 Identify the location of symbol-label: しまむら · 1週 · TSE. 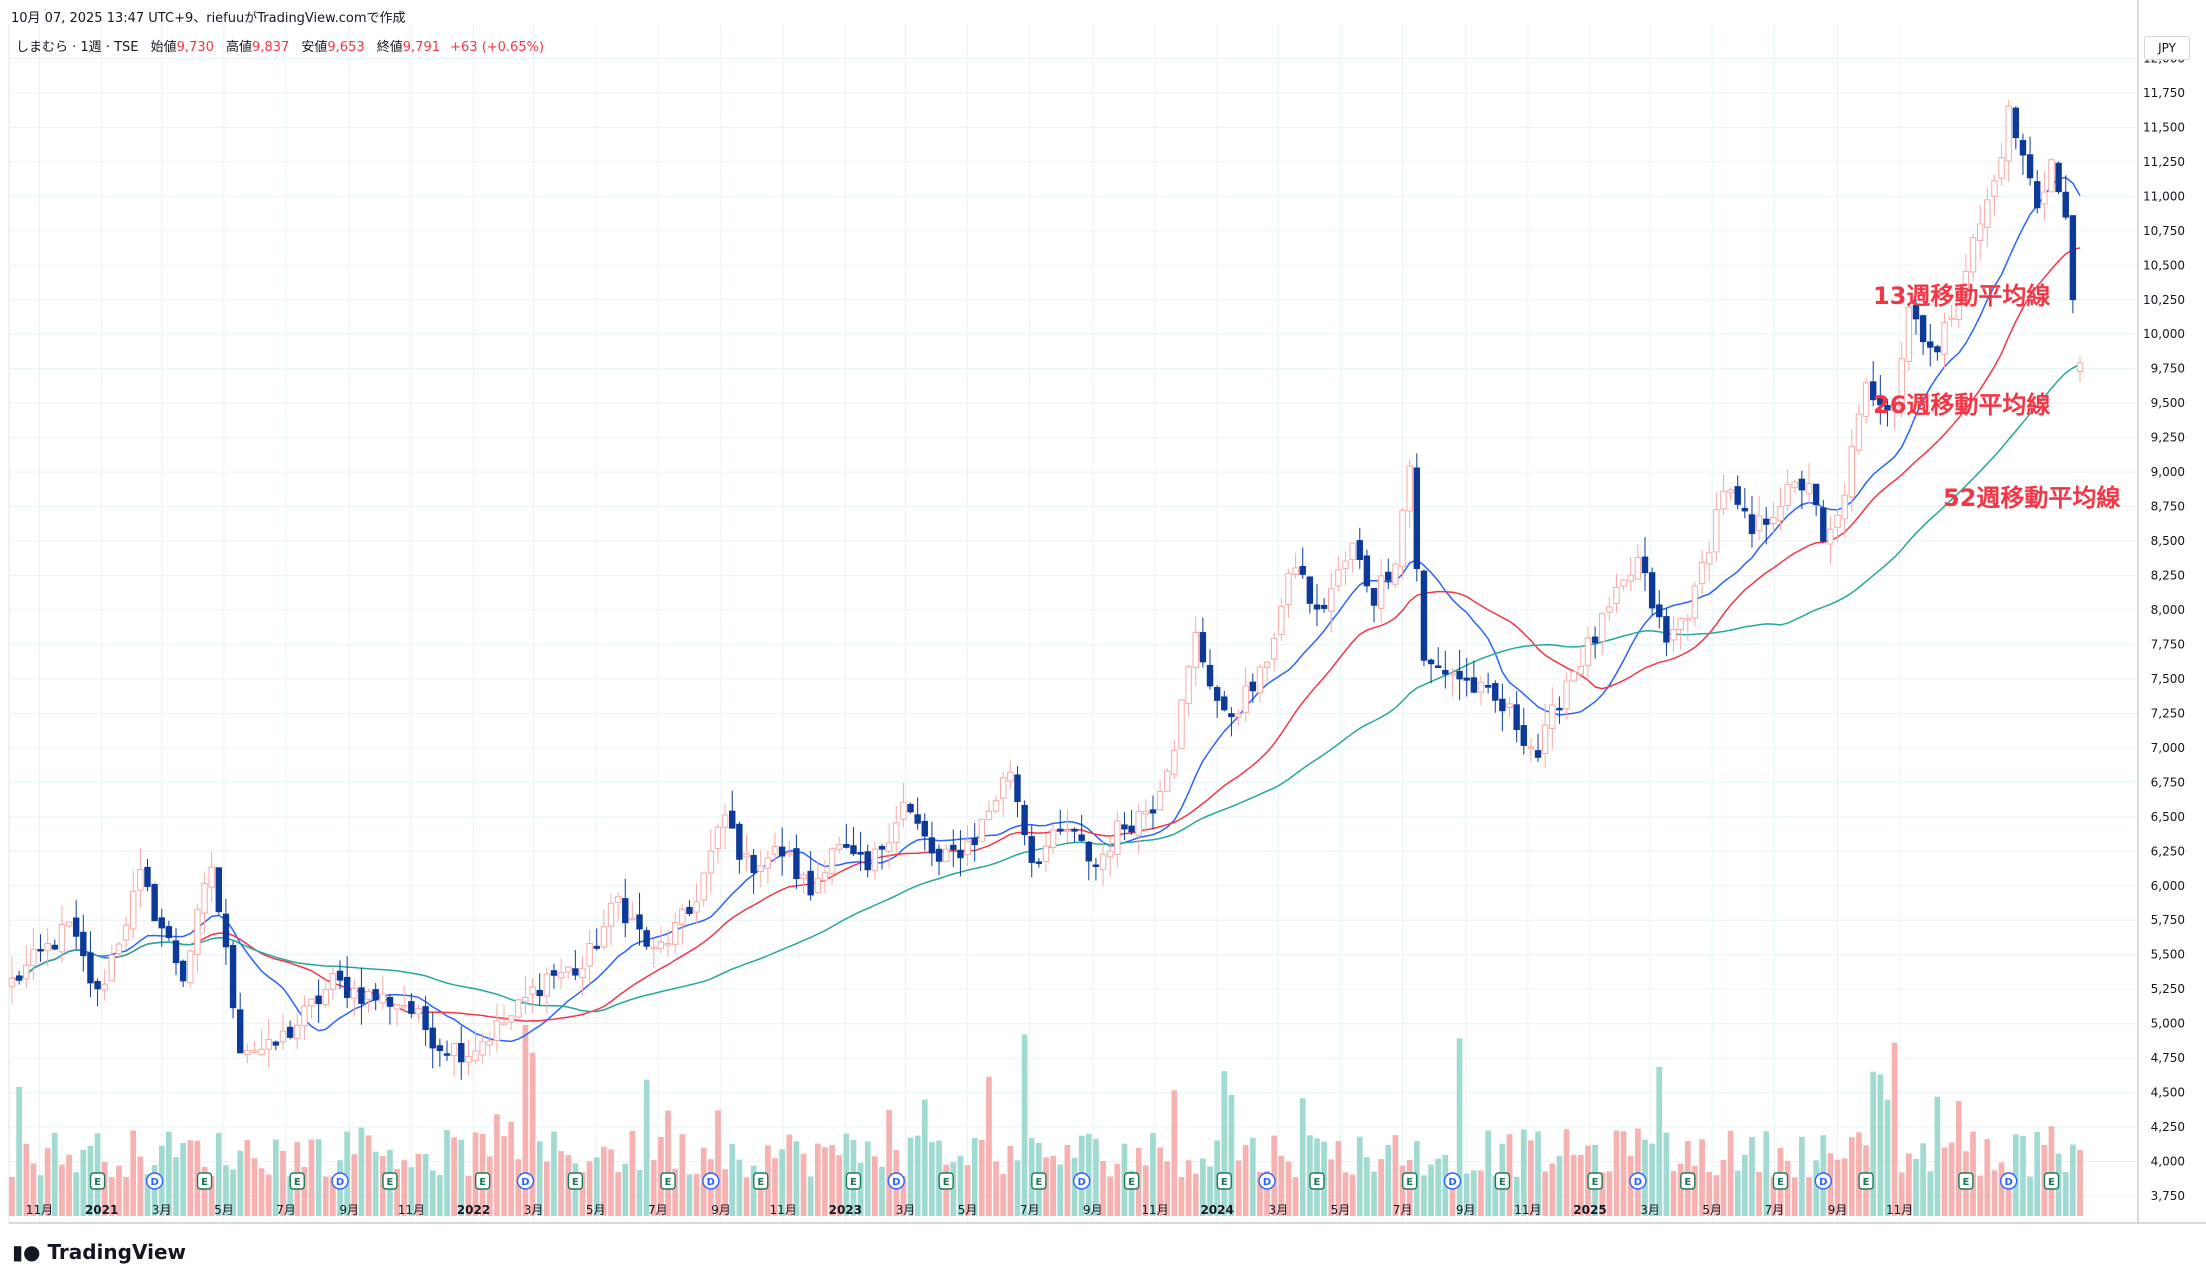
(77, 47).